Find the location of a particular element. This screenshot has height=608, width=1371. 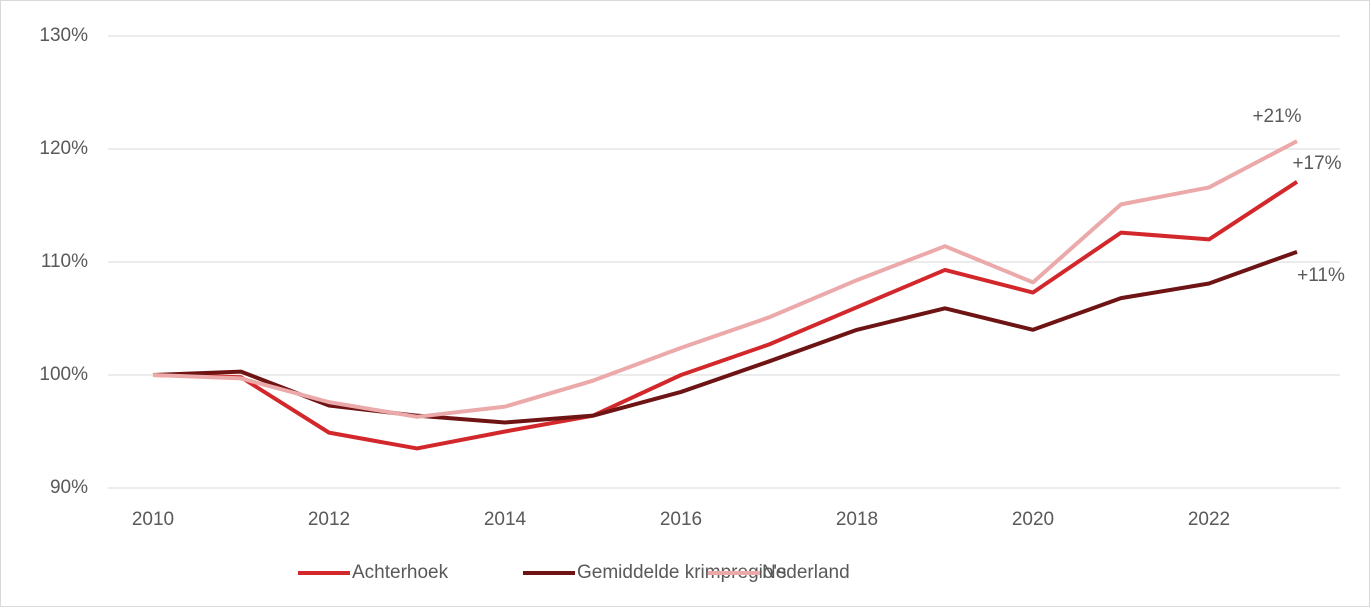

x-tick-label: 2012 is located at coordinates (329, 519).